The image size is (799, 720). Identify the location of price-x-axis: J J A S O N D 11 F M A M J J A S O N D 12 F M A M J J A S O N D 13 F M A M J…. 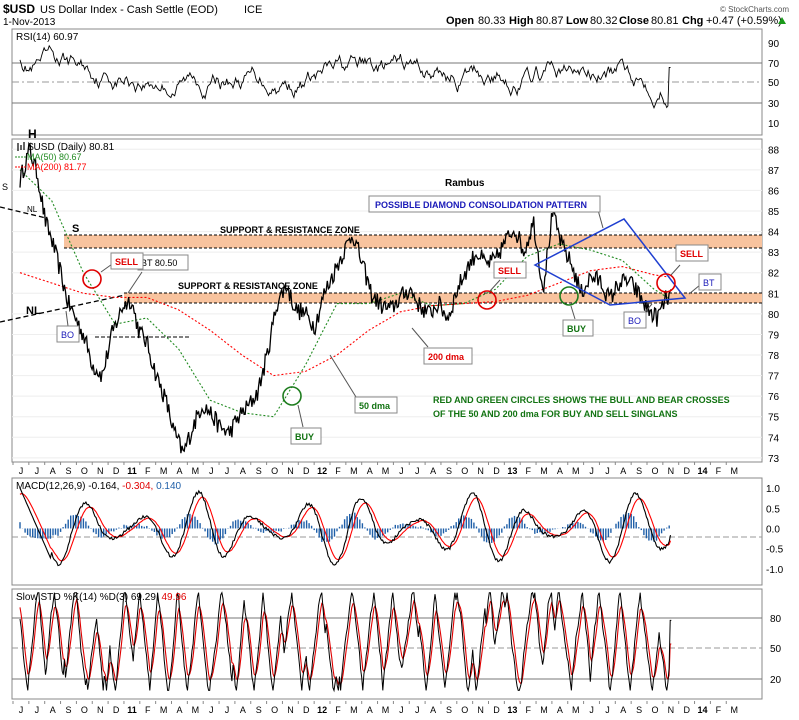
(375, 469).